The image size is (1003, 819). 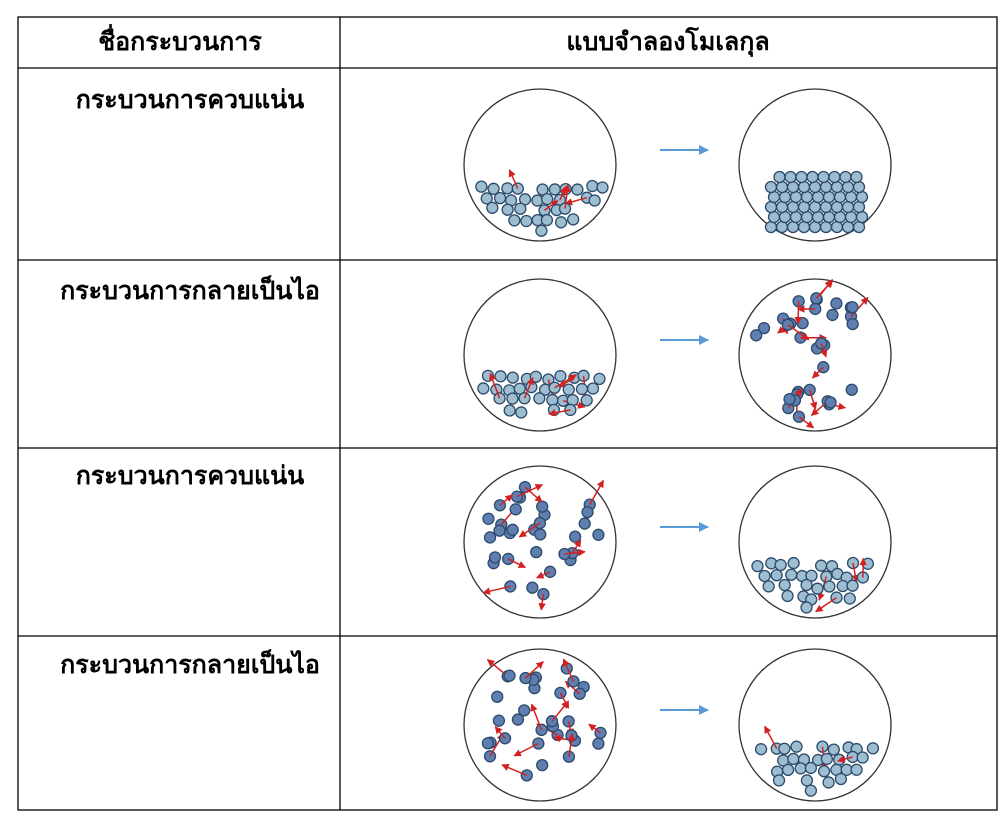 I want to click on header-cell: ชื่อกระบวนการ, so click(x=180, y=40).